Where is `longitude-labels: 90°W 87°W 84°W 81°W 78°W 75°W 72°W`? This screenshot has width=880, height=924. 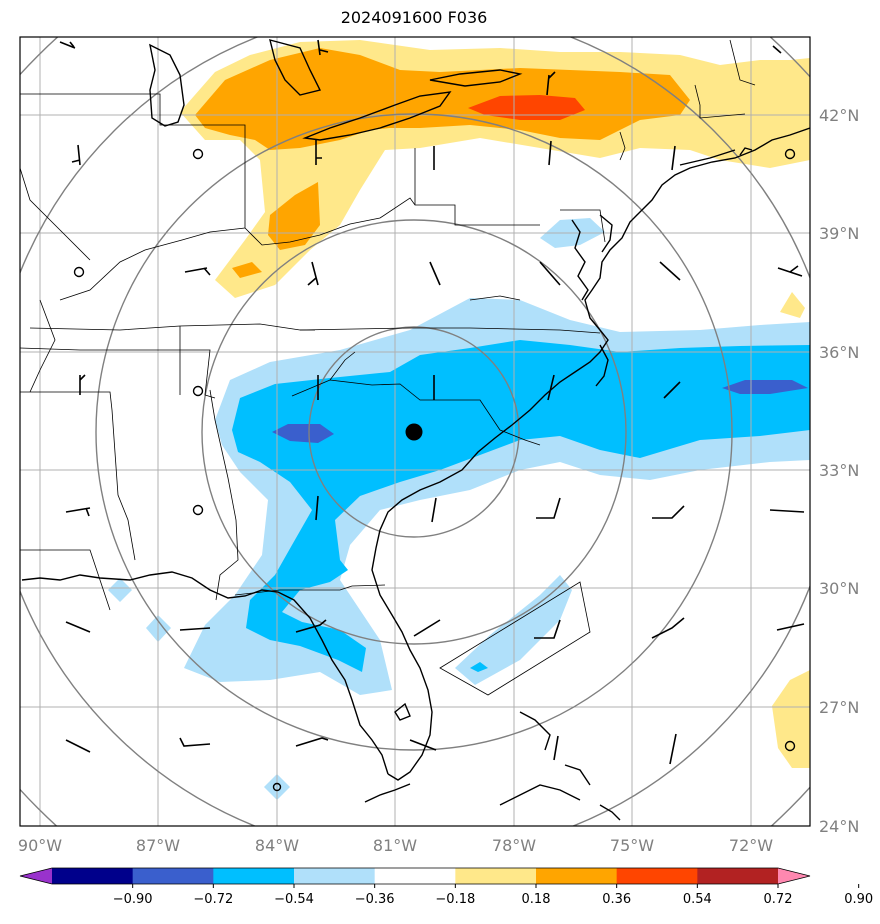 longitude-labels: 90°W 87°W 84°W 81°W 78°W 75°W 72°W is located at coordinates (395, 845).